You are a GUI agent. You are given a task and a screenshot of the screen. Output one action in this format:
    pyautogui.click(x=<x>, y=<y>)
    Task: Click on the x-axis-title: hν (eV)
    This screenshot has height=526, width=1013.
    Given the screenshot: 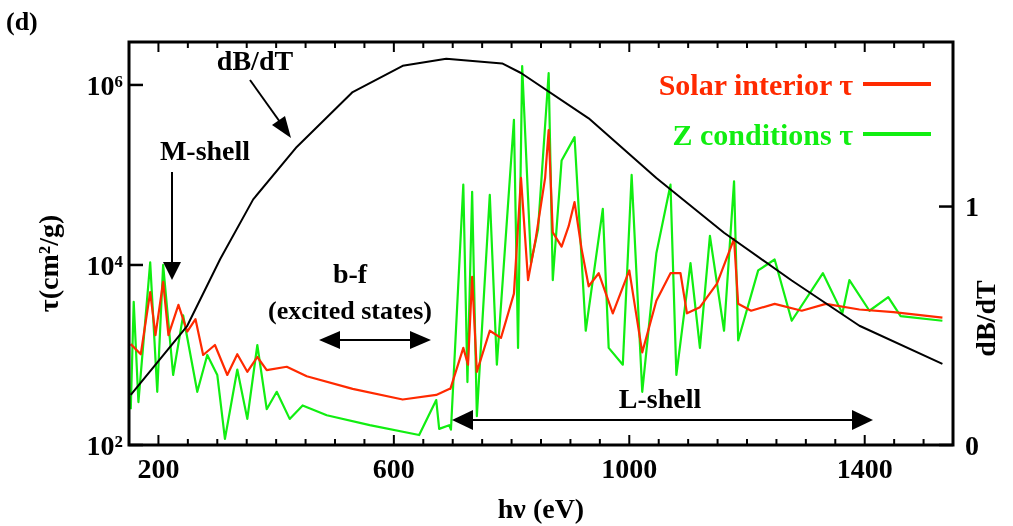 What is the action you would take?
    pyautogui.click(x=541, y=508)
    